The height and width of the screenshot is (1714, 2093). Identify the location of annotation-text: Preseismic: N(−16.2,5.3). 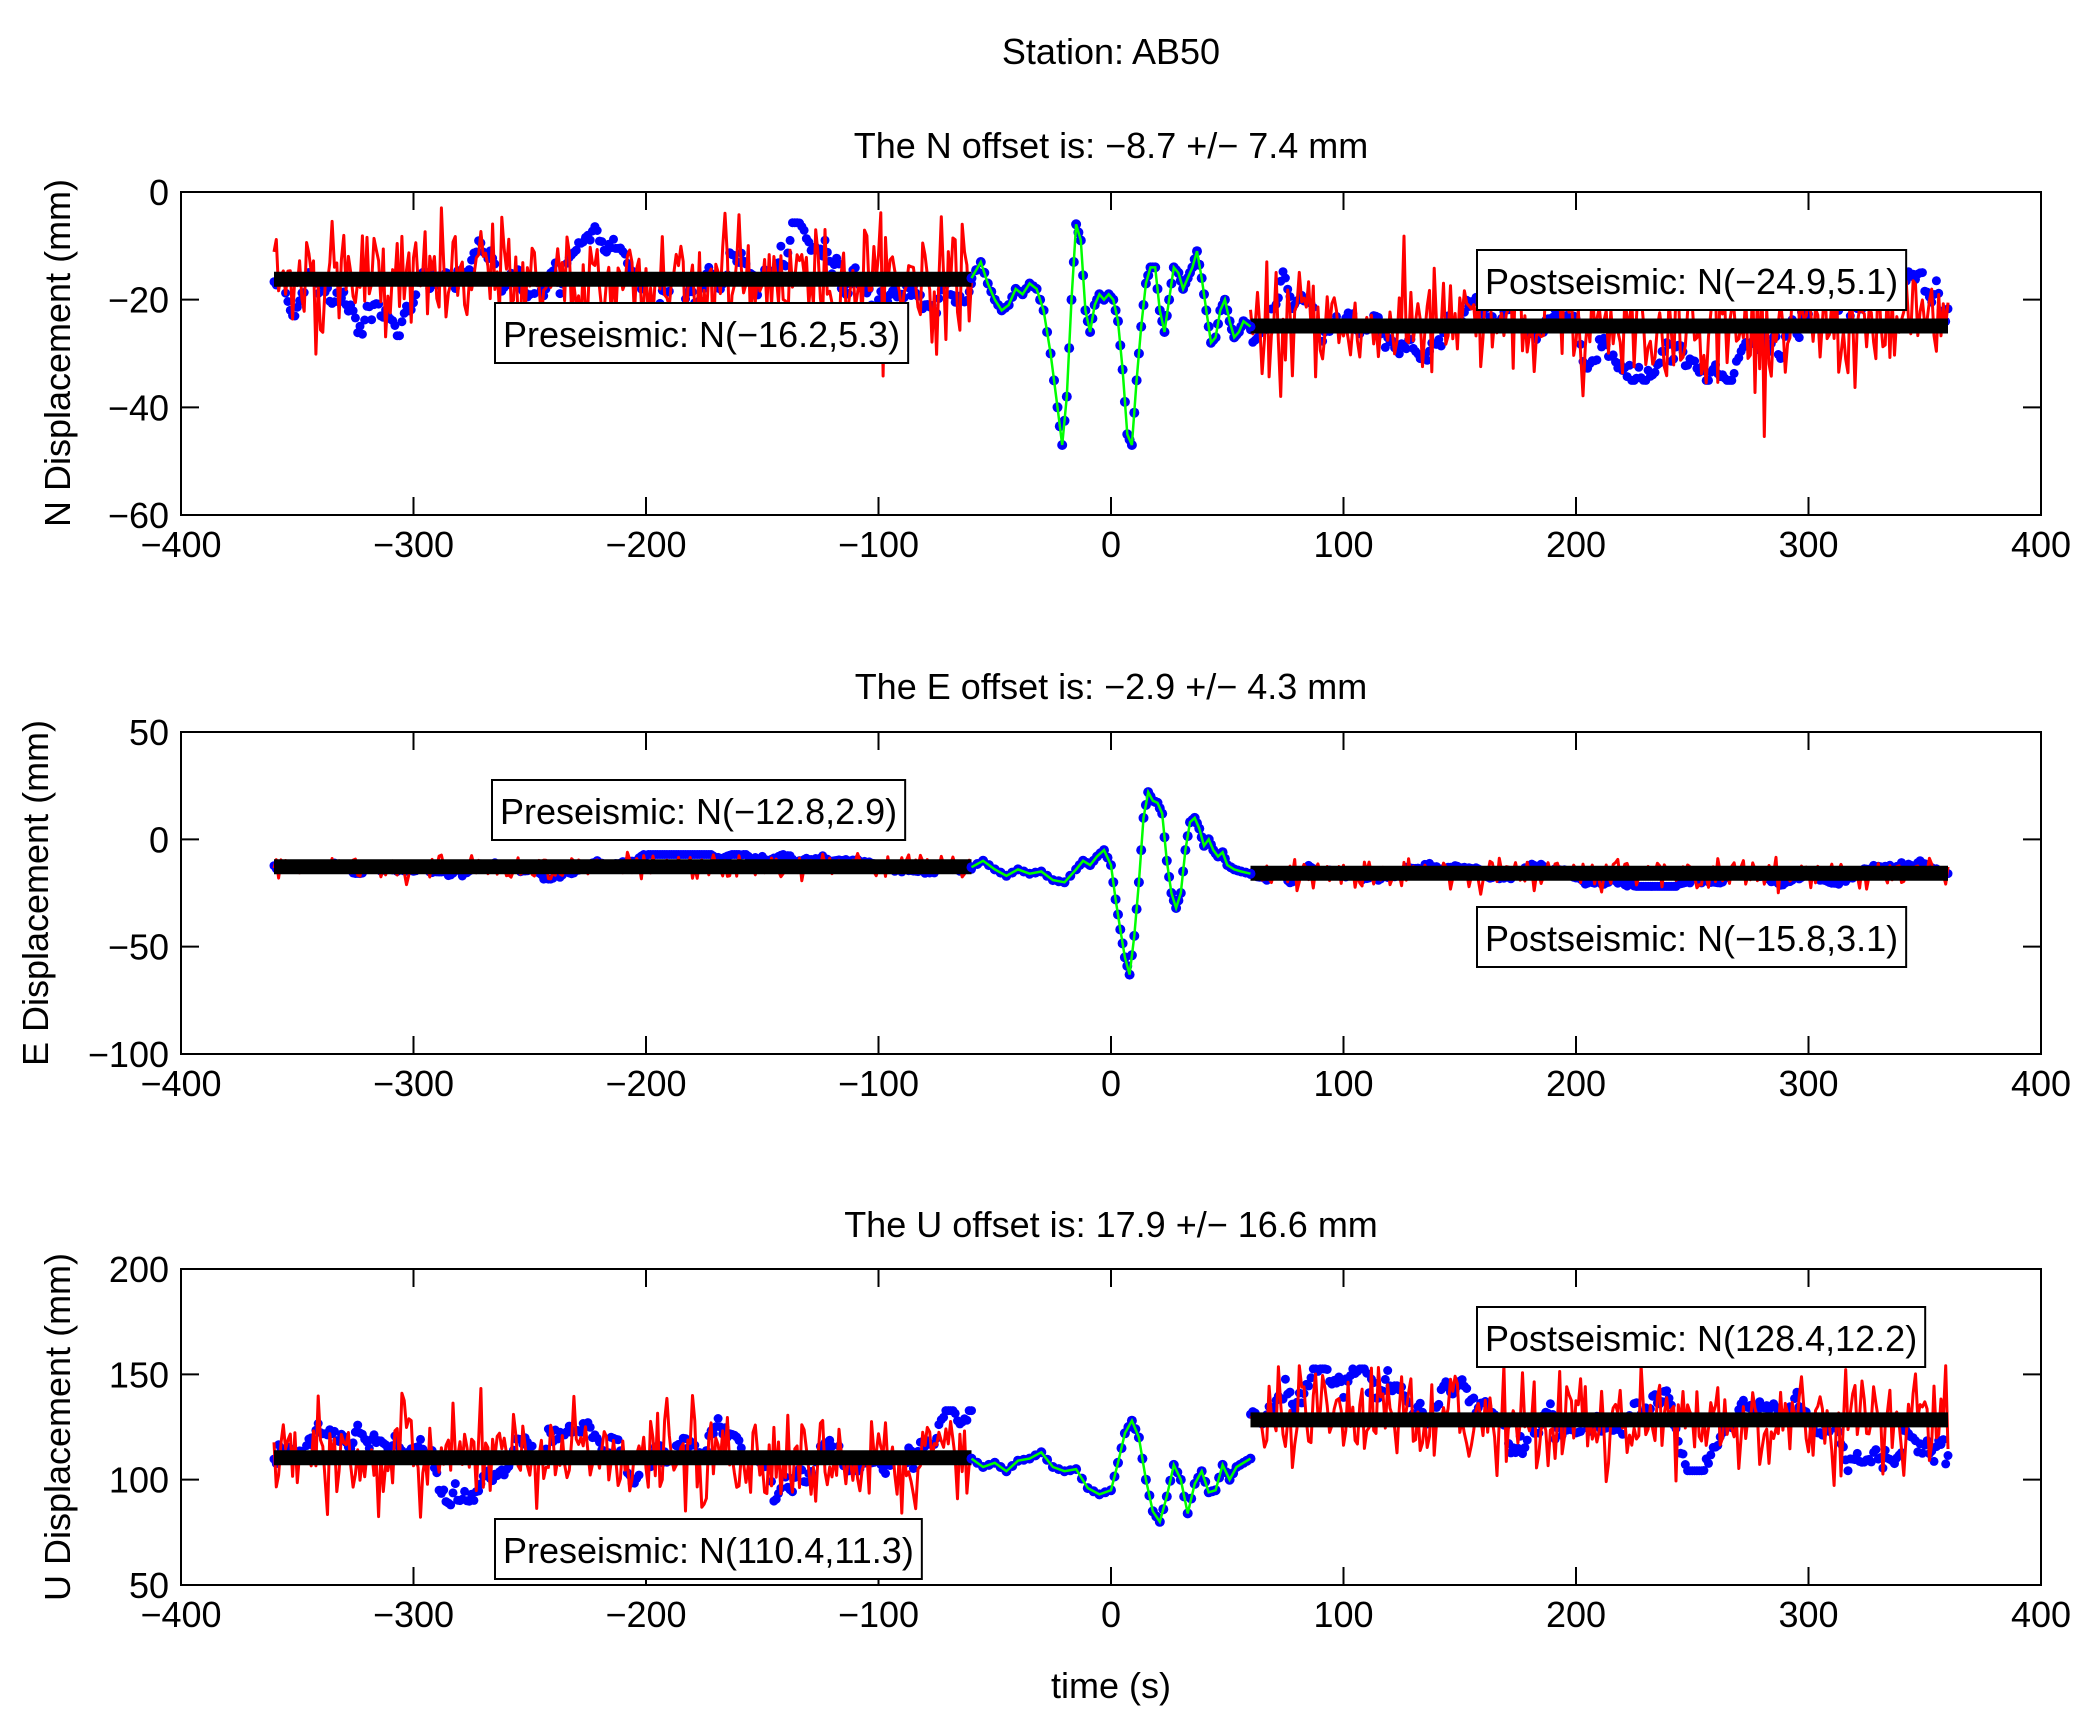
(701, 334).